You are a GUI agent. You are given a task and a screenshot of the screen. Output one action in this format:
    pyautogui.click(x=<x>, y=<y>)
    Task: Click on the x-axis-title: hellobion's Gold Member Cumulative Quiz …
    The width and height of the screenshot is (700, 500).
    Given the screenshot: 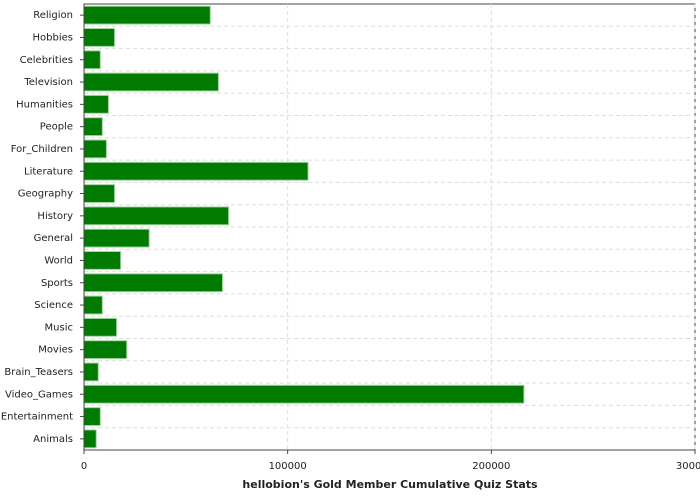 What is the action you would take?
    pyautogui.click(x=390, y=484)
    